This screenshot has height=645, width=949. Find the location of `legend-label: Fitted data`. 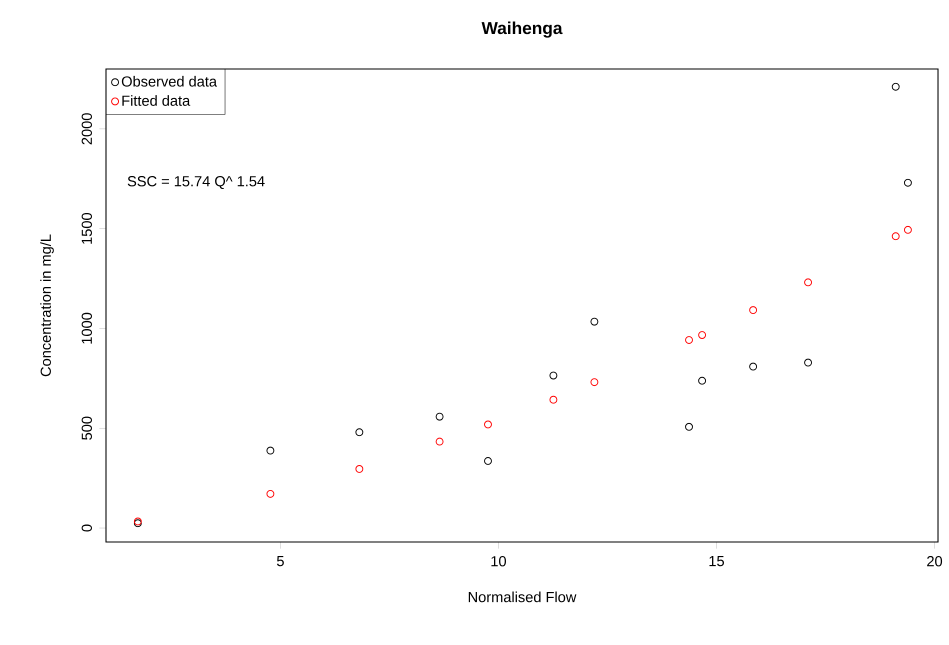

legend-label: Fitted data is located at coordinates (156, 100).